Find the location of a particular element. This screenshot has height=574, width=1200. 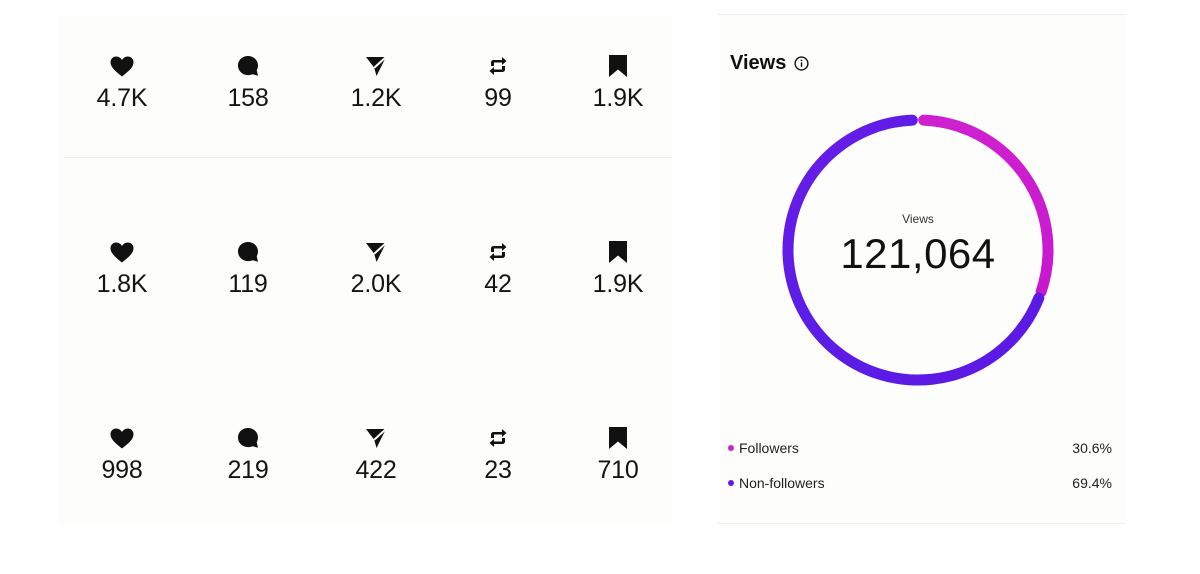

legend-item-non-followers: Non-followers 69.4% is located at coordinates (920, 483).